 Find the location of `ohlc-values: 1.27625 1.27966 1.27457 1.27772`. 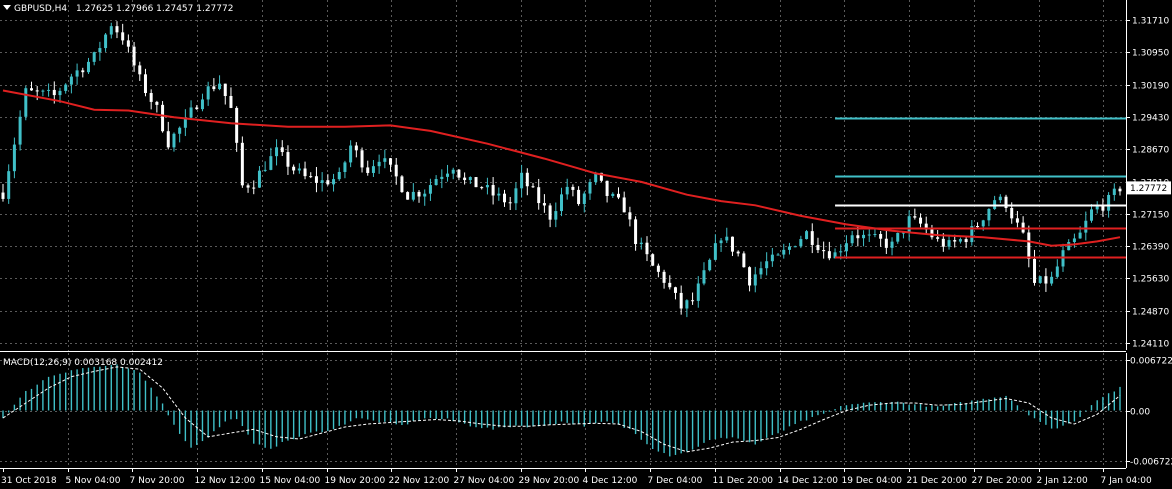

ohlc-values: 1.27625 1.27966 1.27457 1.27772 is located at coordinates (154, 9).